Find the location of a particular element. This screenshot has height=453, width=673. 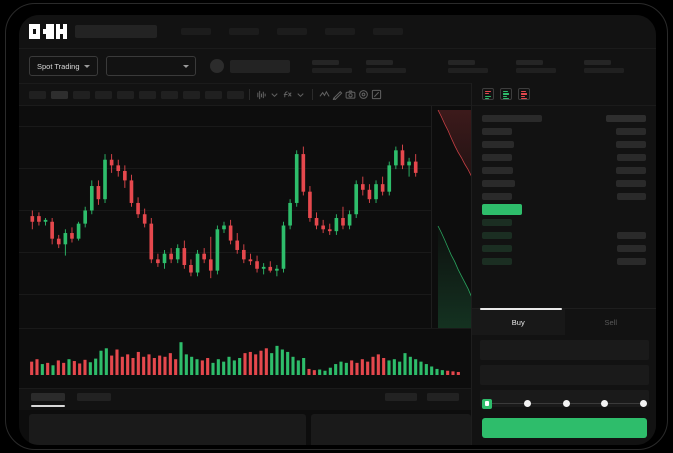

submit-order-button is located at coordinates (564, 428).